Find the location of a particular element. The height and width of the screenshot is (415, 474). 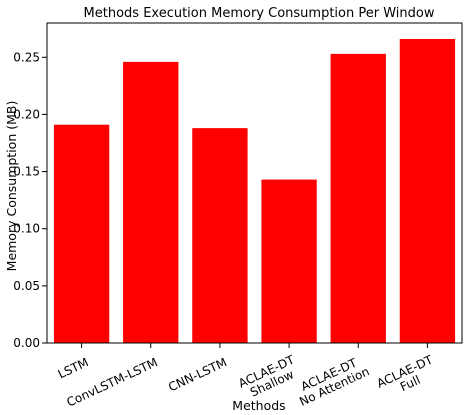

y-tick-label: 0.15 is located at coordinates (26, 172).